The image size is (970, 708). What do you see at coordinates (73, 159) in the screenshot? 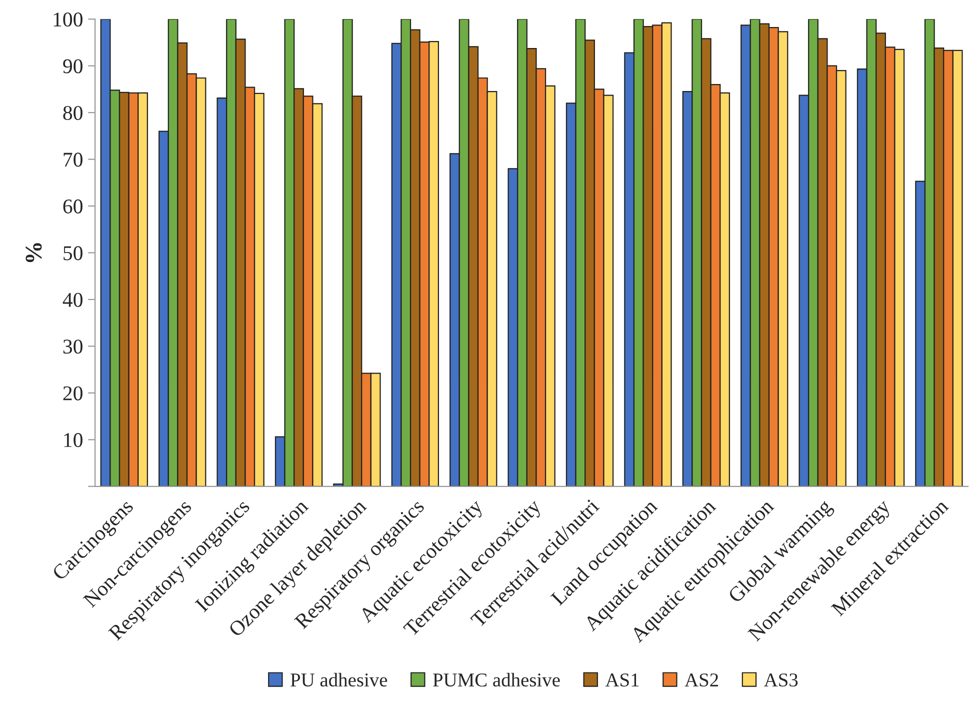
I see `y-tick-label: 70` at bounding box center [73, 159].